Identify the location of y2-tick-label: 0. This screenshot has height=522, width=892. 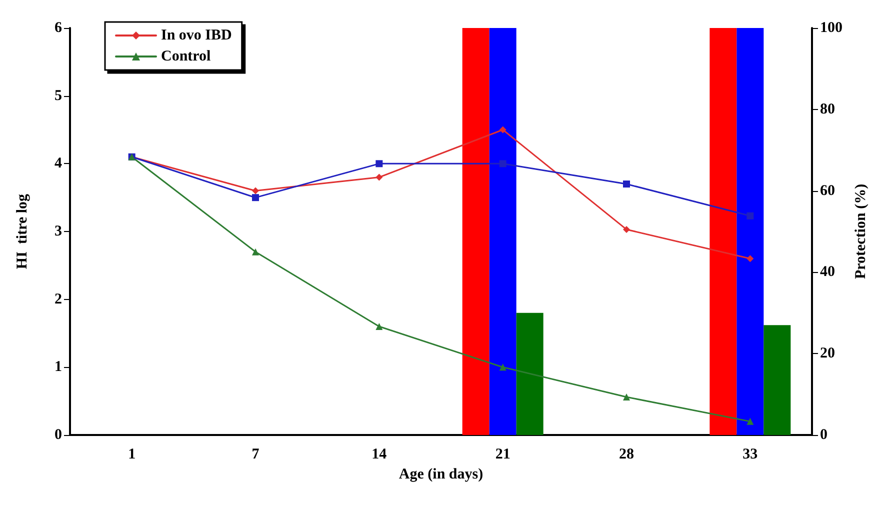
(824, 435).